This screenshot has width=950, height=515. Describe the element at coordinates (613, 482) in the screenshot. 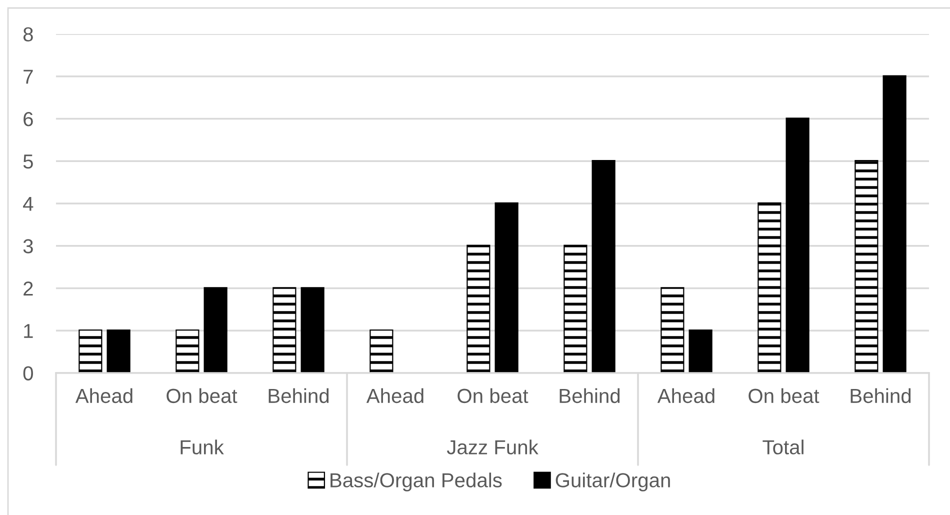

I see `legend-label: Guitar/Organ` at that location.